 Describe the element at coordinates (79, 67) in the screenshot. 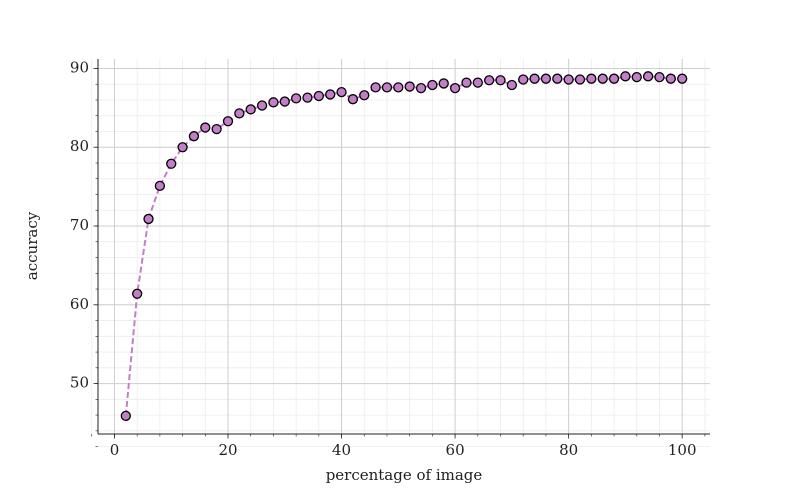

I see `y-tick-label: 90` at that location.